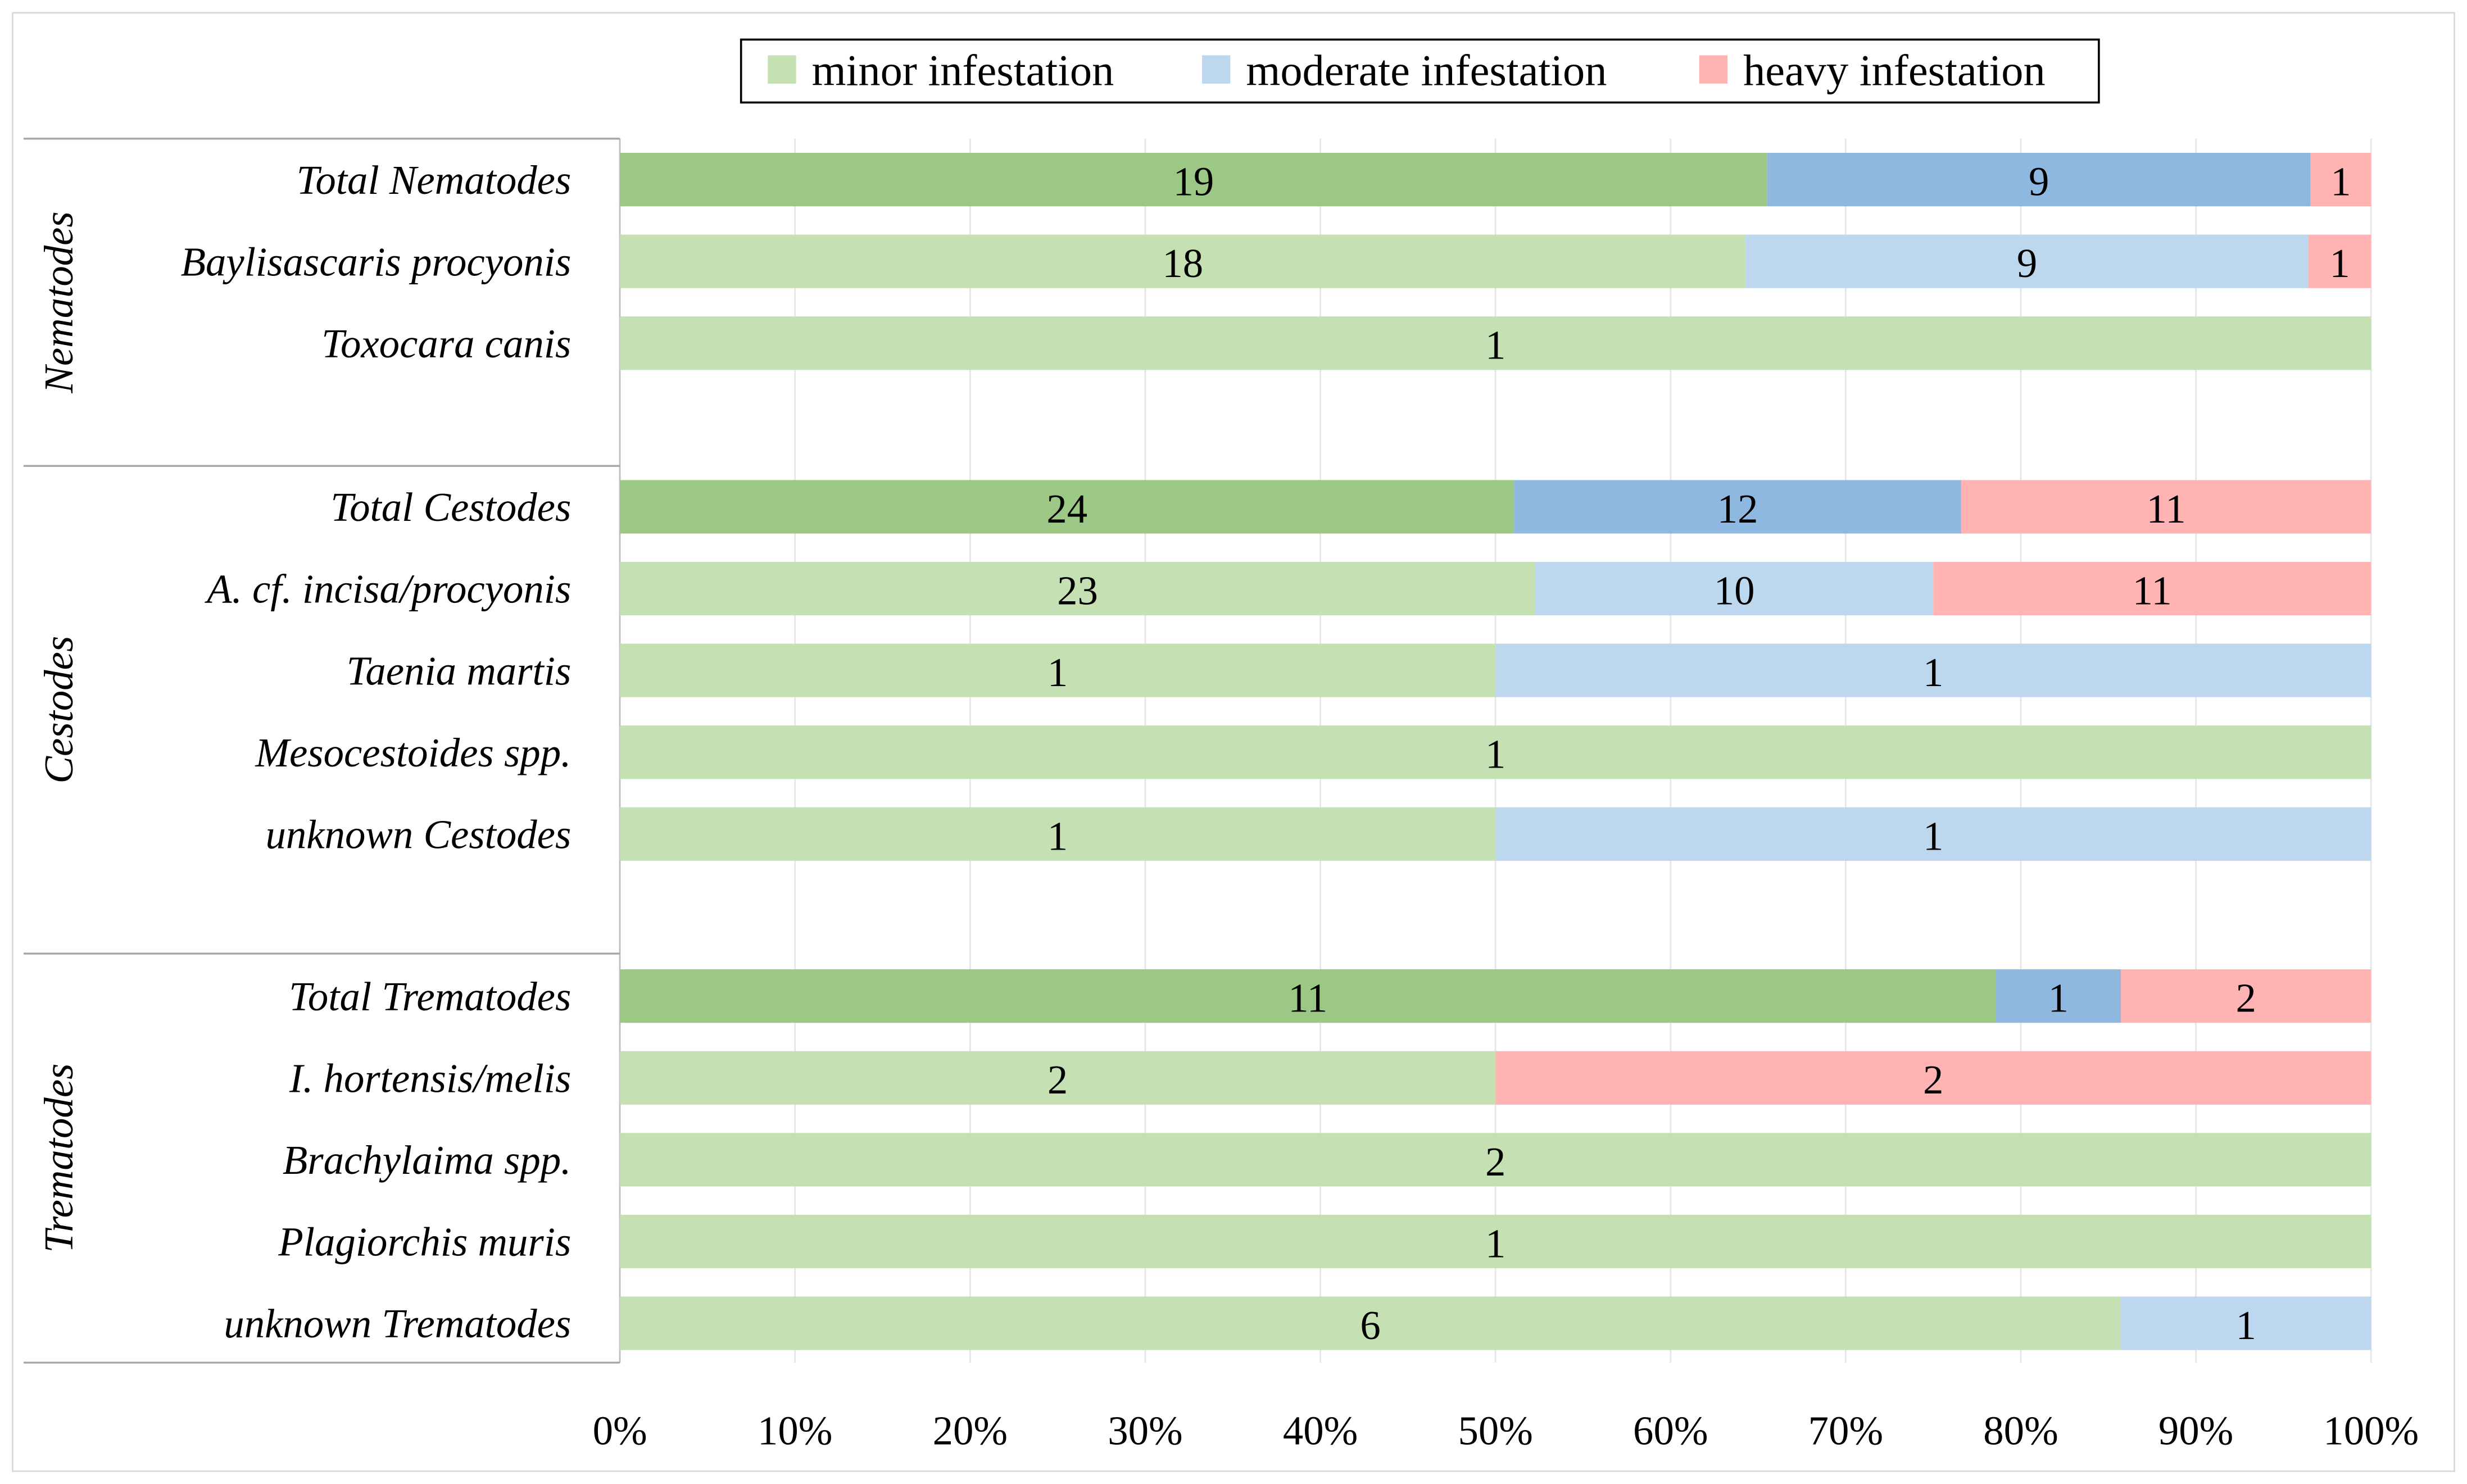 This screenshot has height=1484, width=2467. I want to click on x-tick-label: 0%, so click(620, 1431).